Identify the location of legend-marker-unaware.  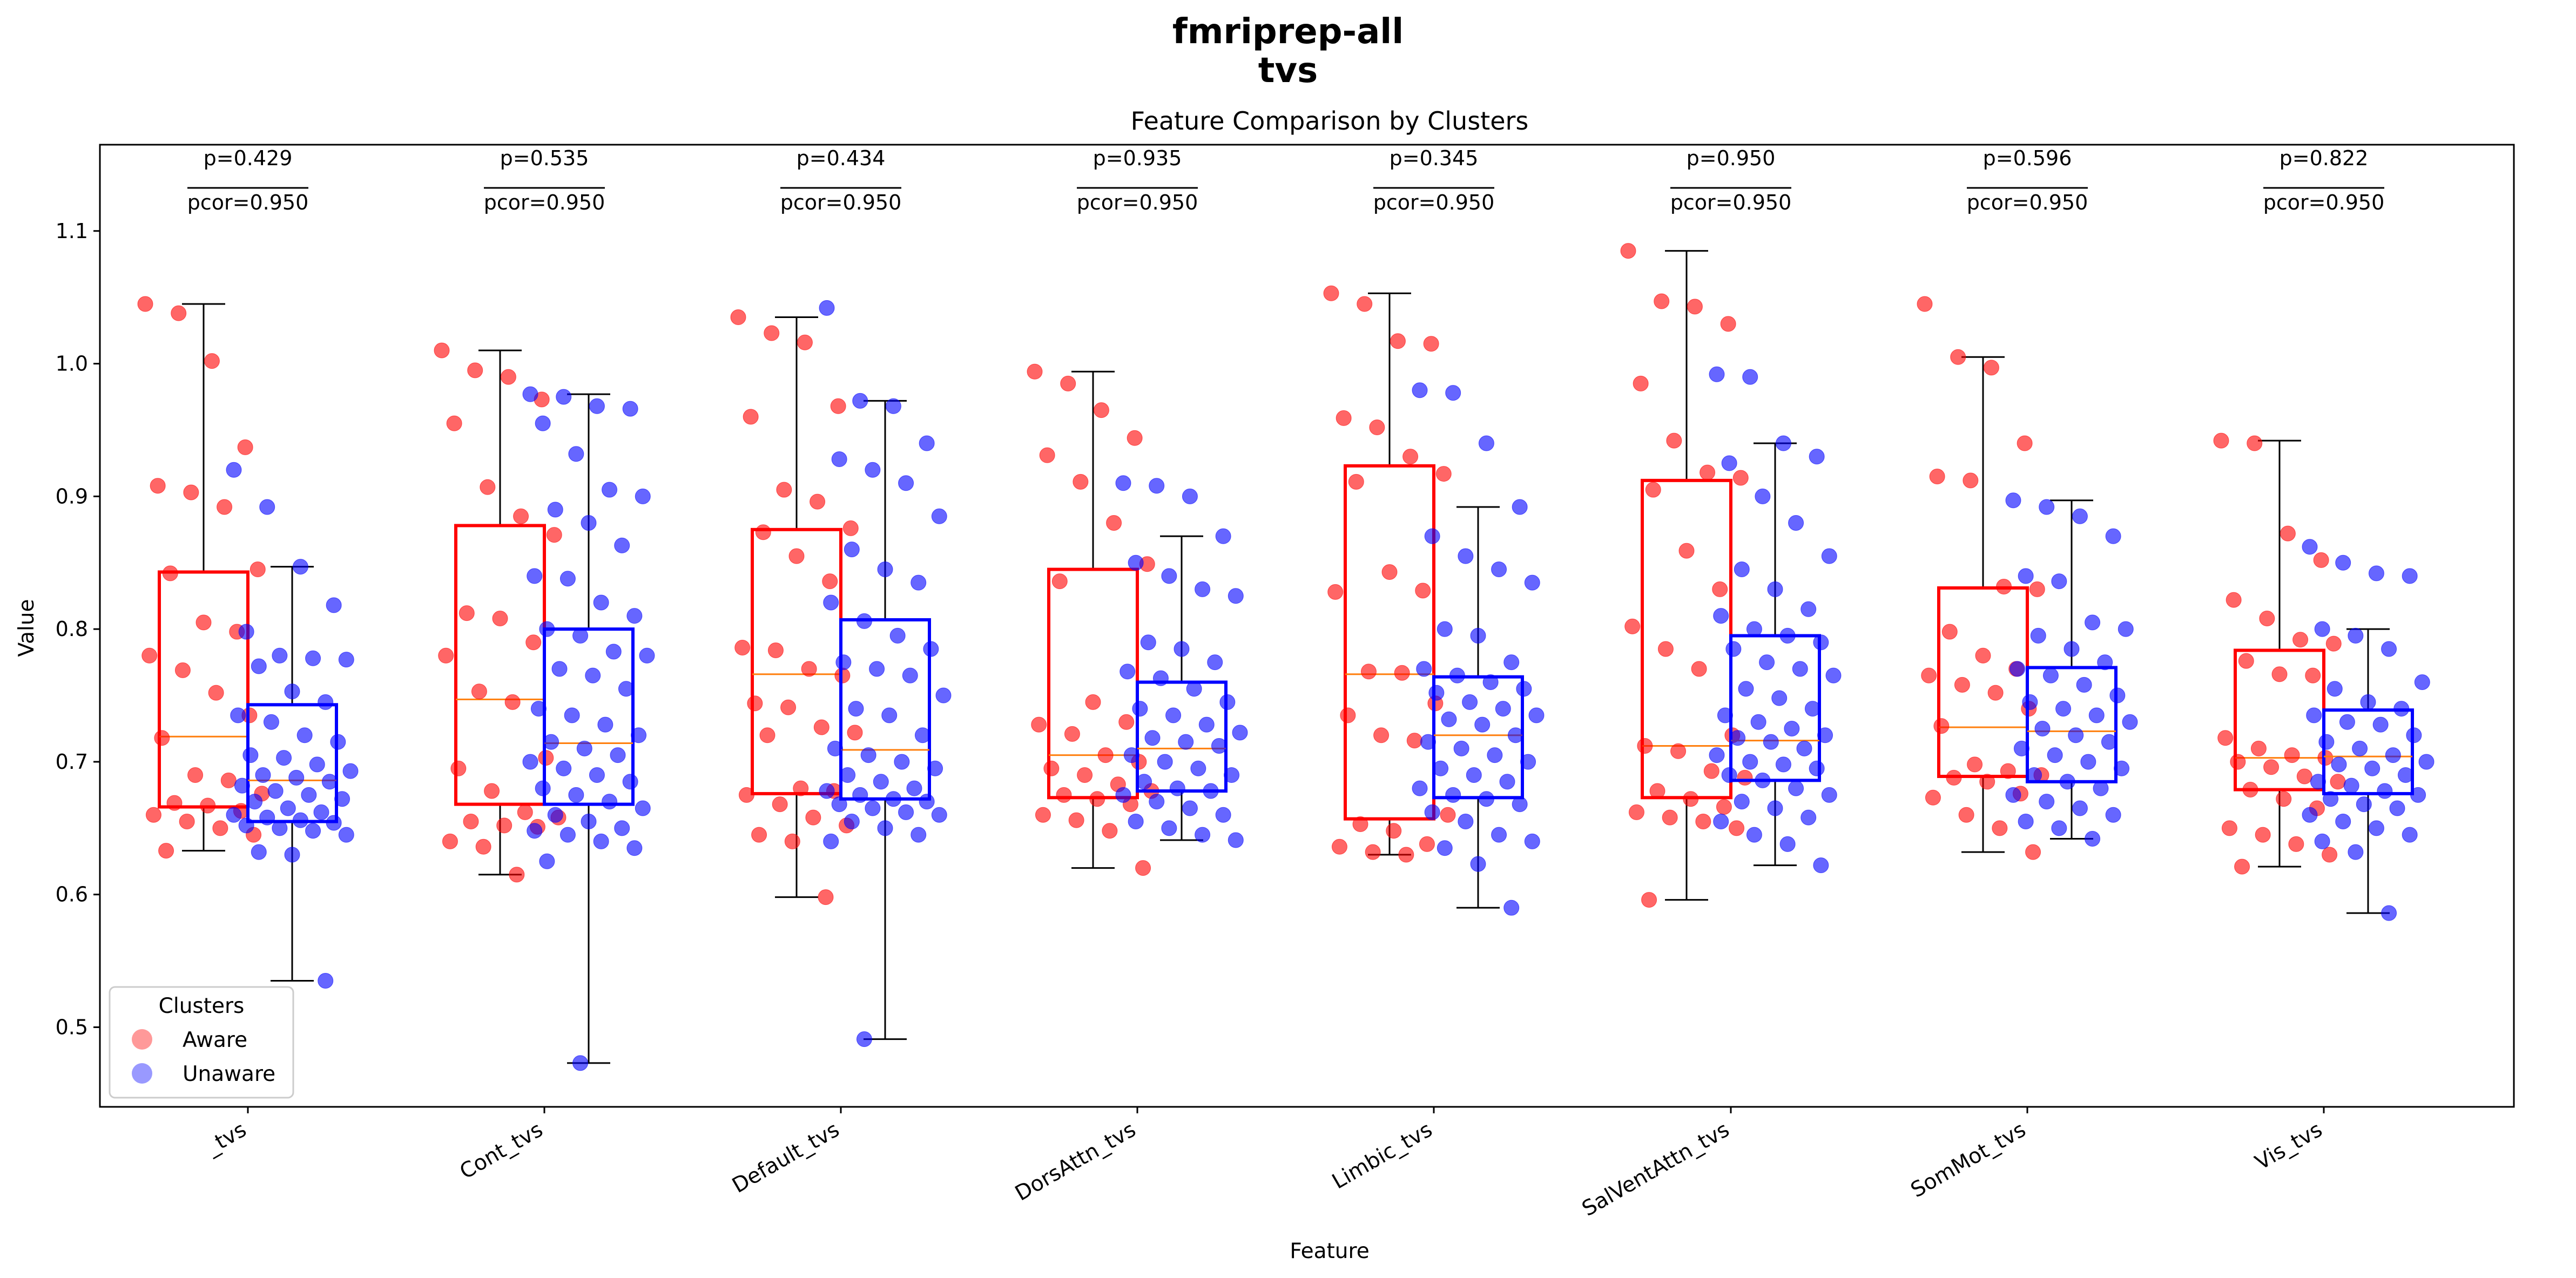
(142, 1073).